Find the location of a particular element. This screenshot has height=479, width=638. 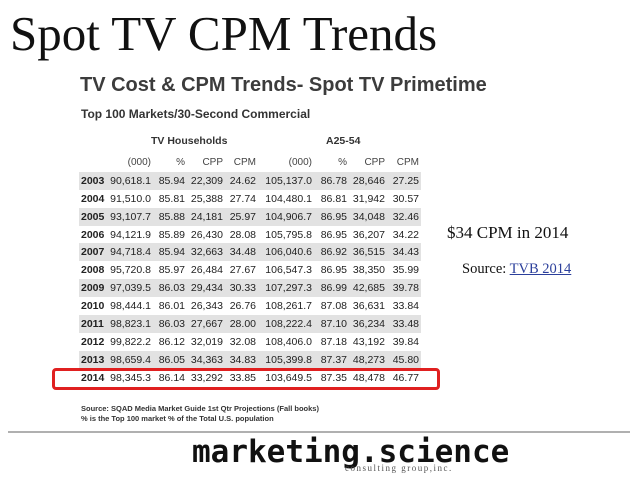

table-cell: 86.14 is located at coordinates (171, 377).